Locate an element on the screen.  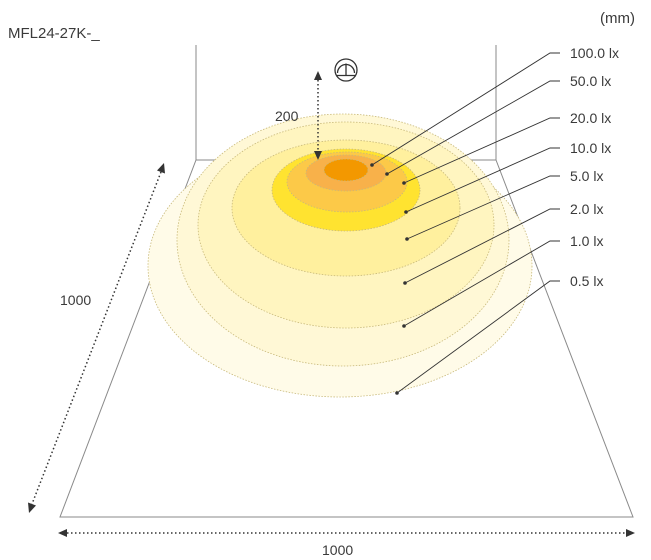
width-dimension is located at coordinates (346, 533).